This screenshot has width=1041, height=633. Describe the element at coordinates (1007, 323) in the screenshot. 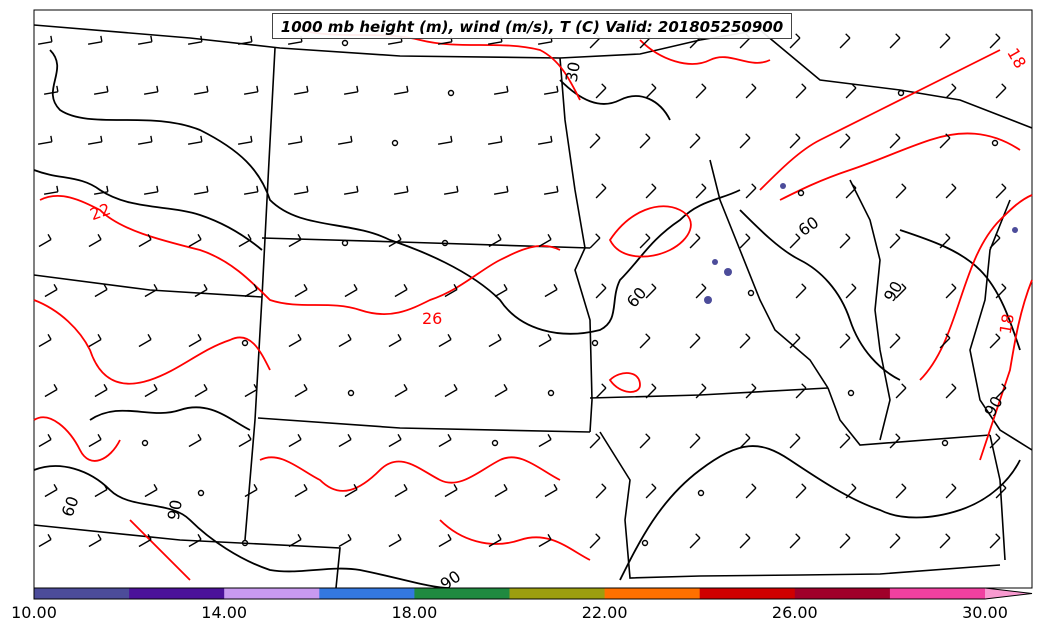

I see `temperature-label: 18` at that location.